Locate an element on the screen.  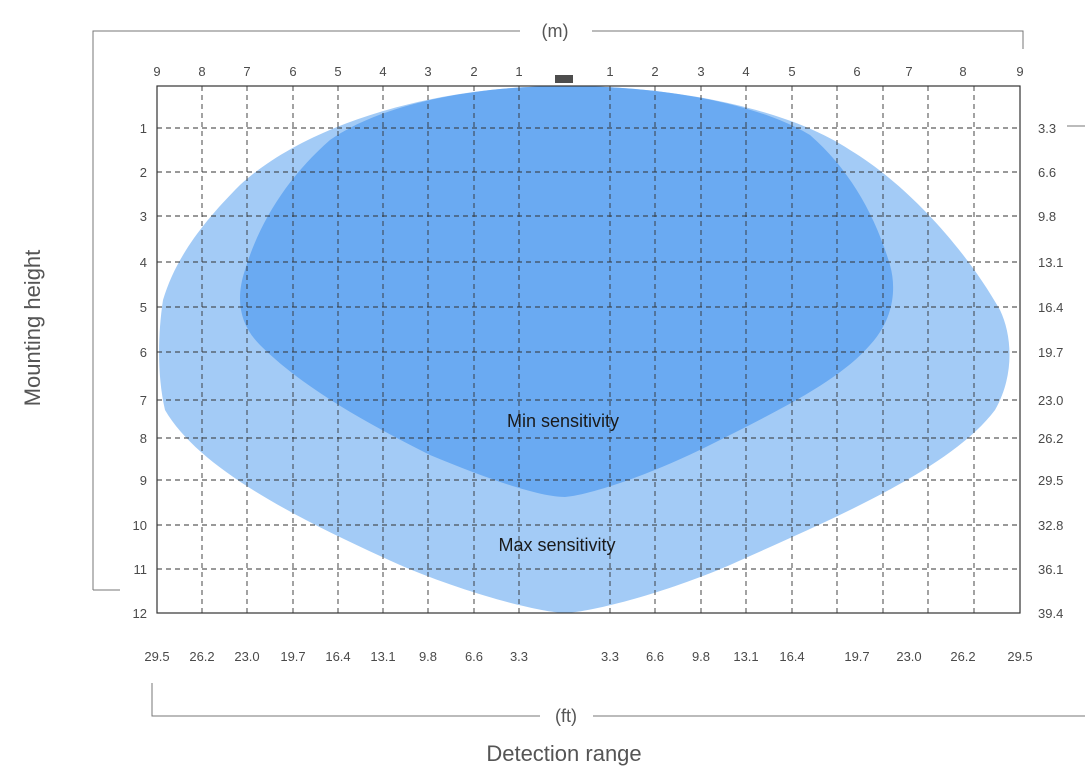
meter-bracket-right is located at coordinates (808, 39).